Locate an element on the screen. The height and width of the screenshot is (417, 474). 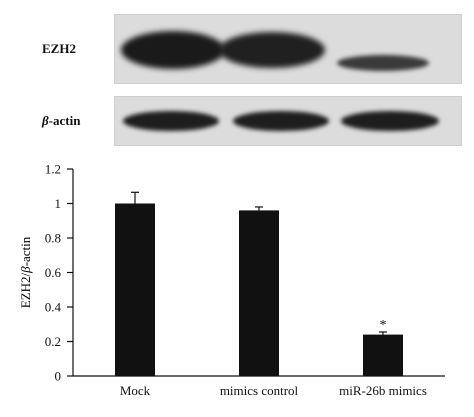
y-label-prefix: EZH2/ is located at coordinates (25, 290).